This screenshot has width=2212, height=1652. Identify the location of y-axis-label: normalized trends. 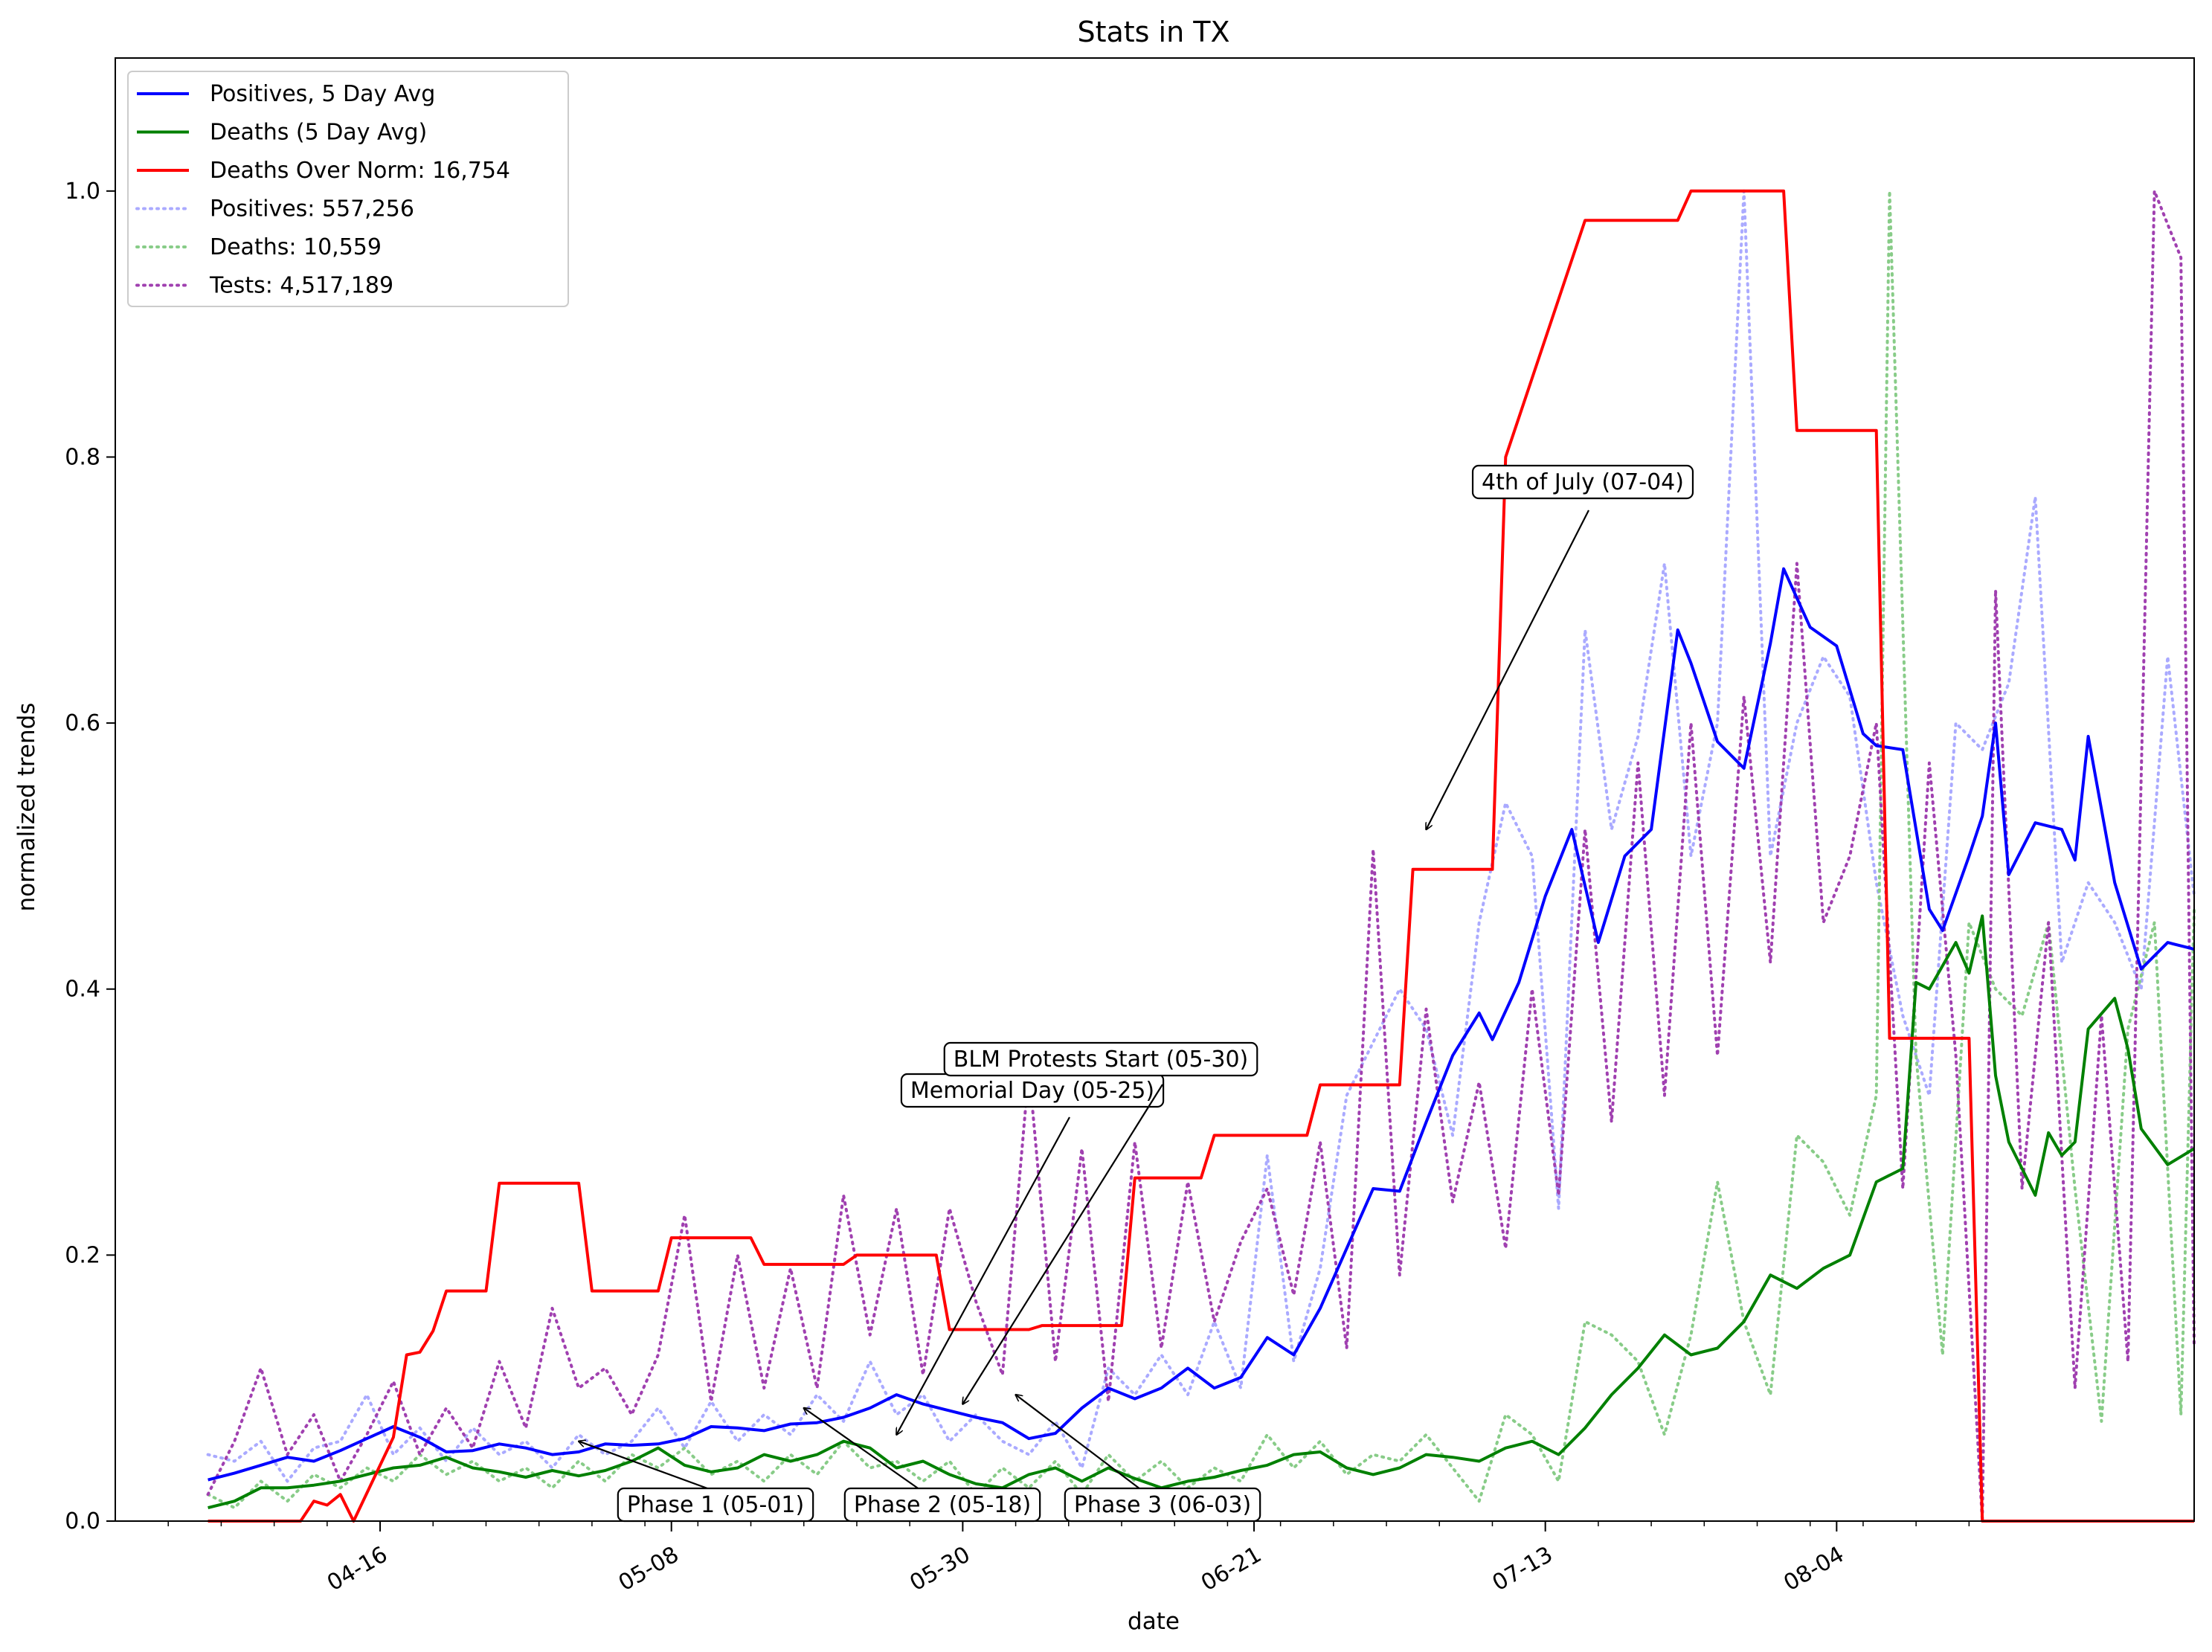
(26, 807).